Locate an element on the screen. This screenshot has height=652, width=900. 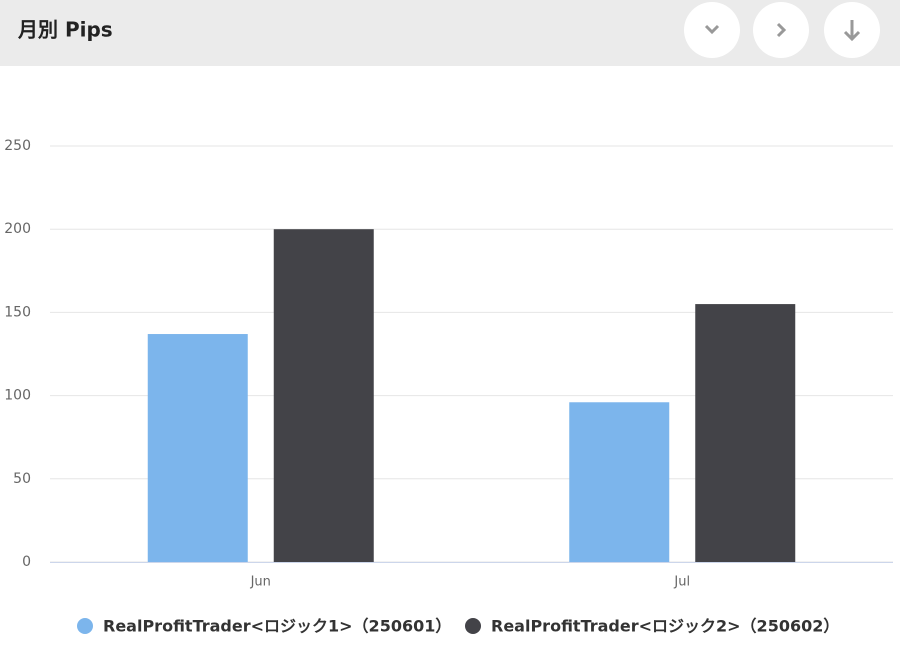
header-bar is located at coordinates (450, 33).